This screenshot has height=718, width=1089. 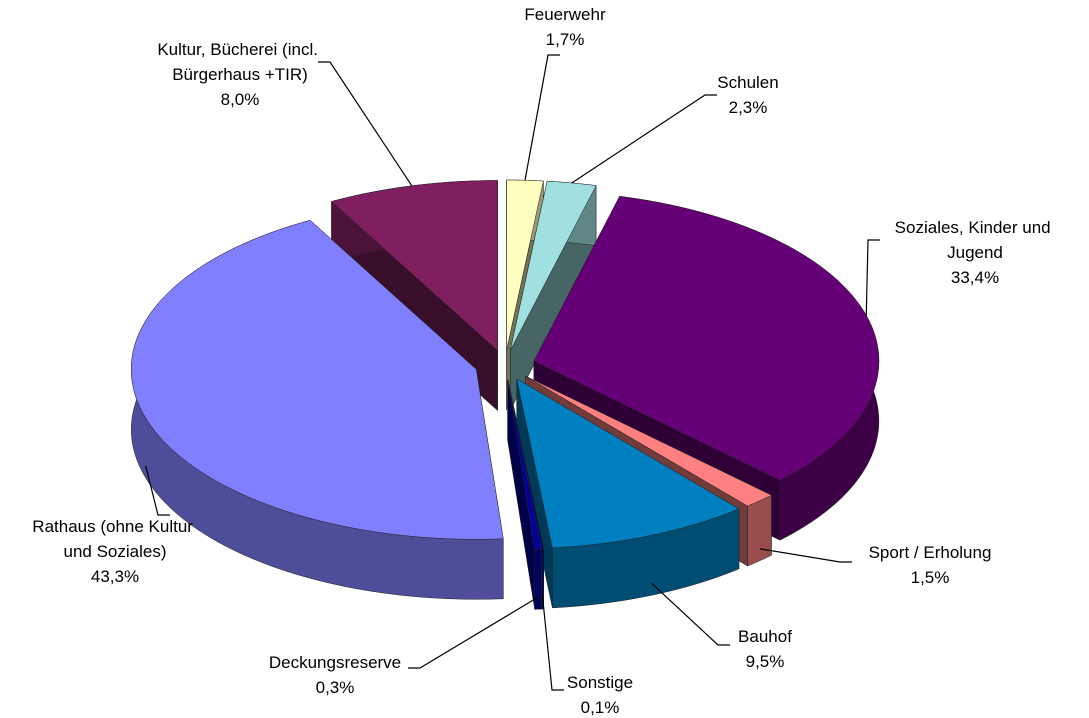 I want to click on label-line: Rathaus (ohne Kultur, so click(x=114, y=526).